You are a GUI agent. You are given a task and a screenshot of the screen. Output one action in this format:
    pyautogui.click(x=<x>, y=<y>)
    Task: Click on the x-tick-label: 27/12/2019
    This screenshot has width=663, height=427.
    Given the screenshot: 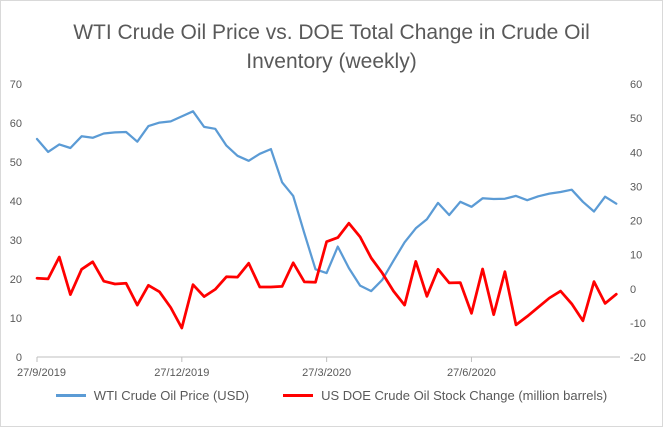 What is the action you would take?
    pyautogui.click(x=181, y=373)
    